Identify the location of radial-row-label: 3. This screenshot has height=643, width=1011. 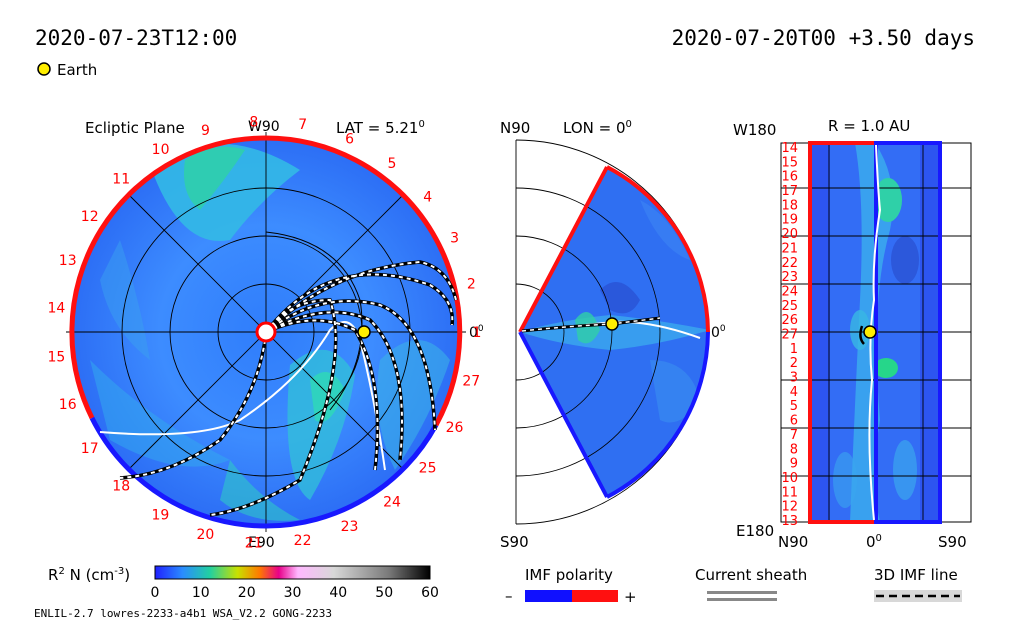
(794, 378).